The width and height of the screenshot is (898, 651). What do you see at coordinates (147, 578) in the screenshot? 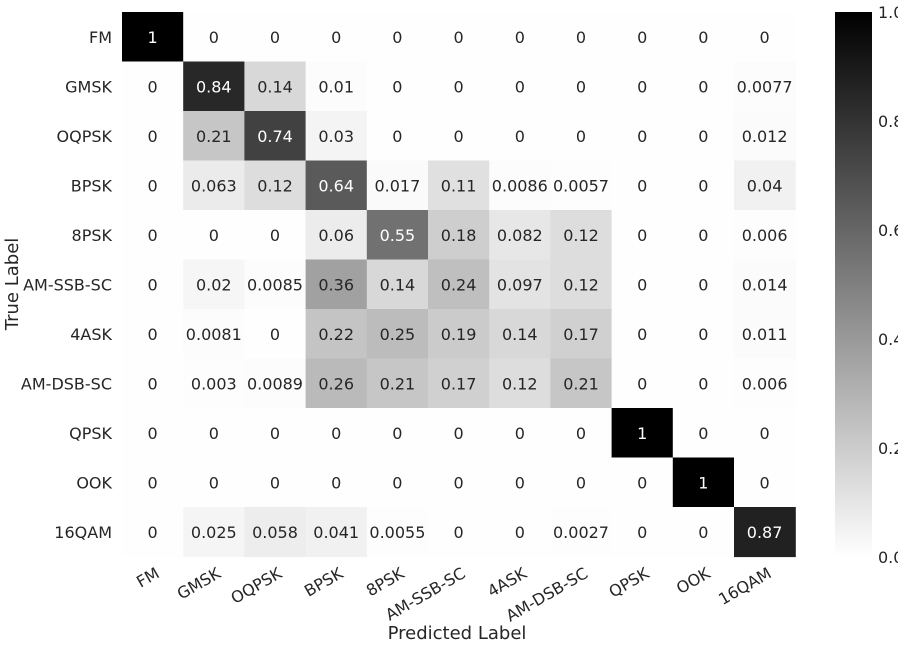
I see `x-tick-label: FM` at bounding box center [147, 578].